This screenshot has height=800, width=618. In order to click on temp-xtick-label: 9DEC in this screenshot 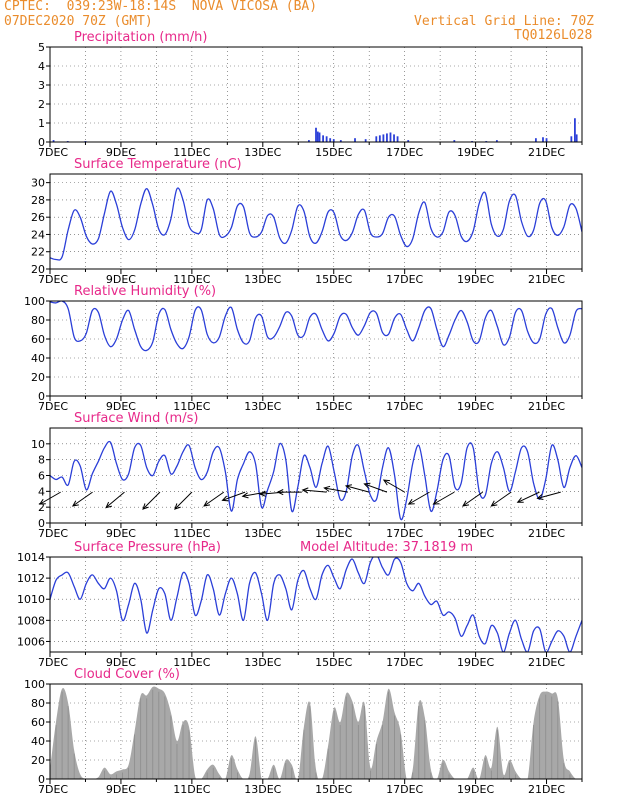, I will do `click(121, 279)`.